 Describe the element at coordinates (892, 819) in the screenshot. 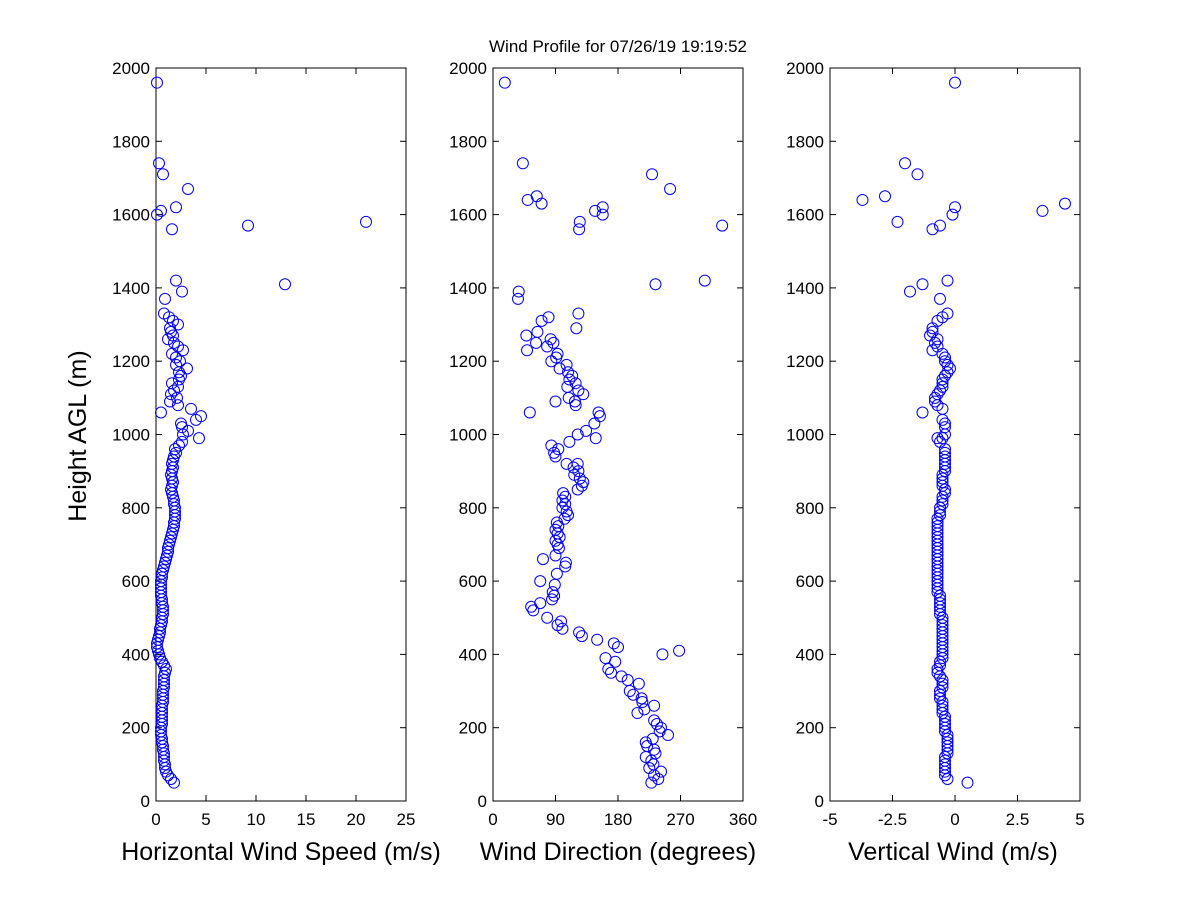

I see `x-tick-label: -2.5` at that location.